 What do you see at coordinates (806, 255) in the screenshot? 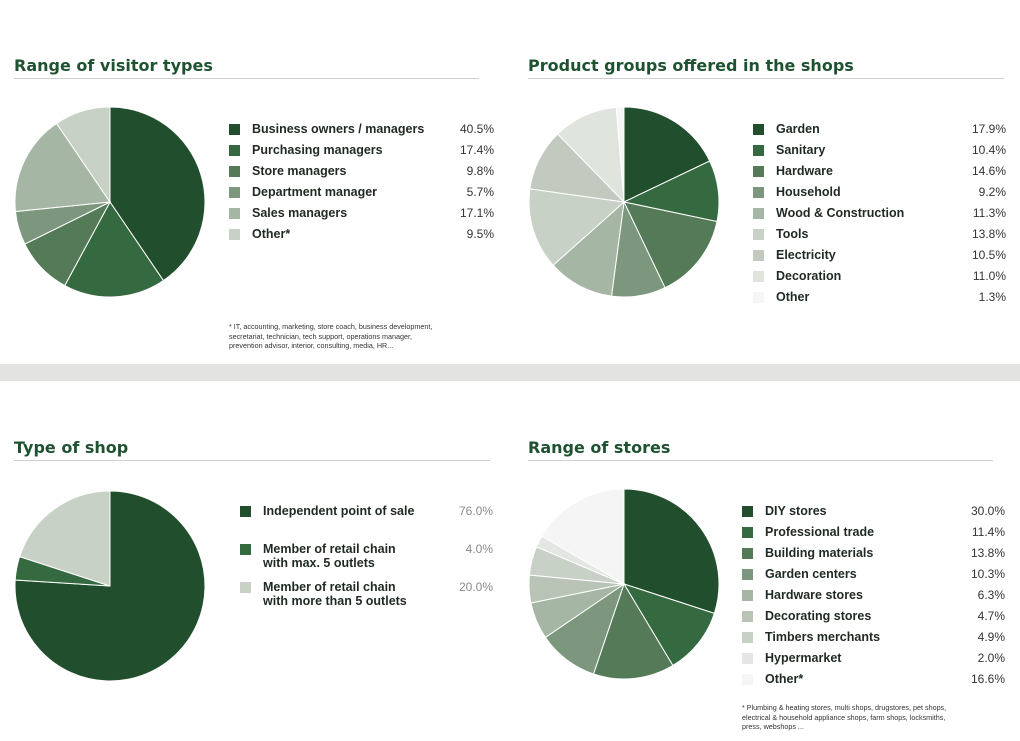
I see `legend-label: Electricity` at bounding box center [806, 255].